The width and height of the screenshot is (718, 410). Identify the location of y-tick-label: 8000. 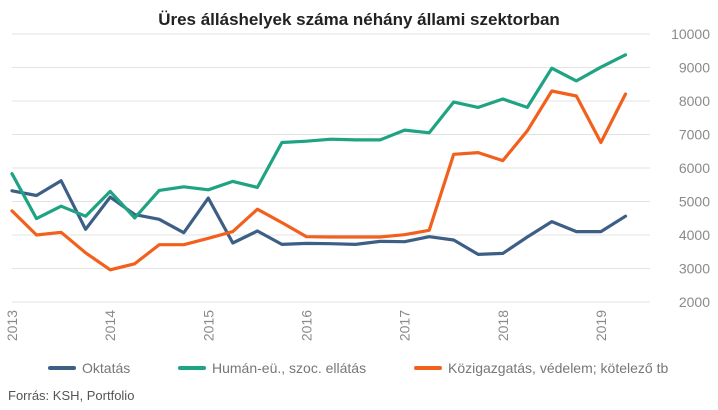
(694, 101).